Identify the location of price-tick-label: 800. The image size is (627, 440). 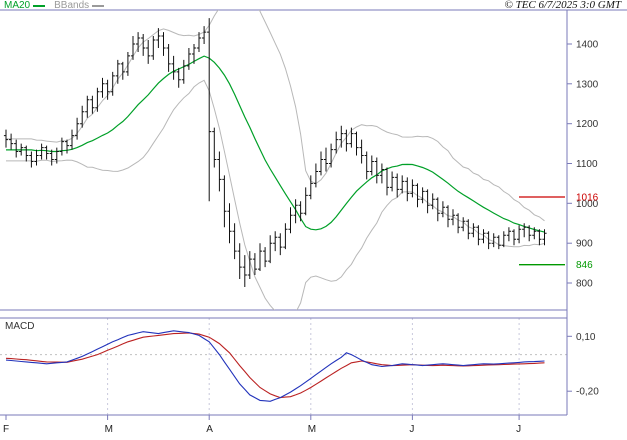
(584, 284).